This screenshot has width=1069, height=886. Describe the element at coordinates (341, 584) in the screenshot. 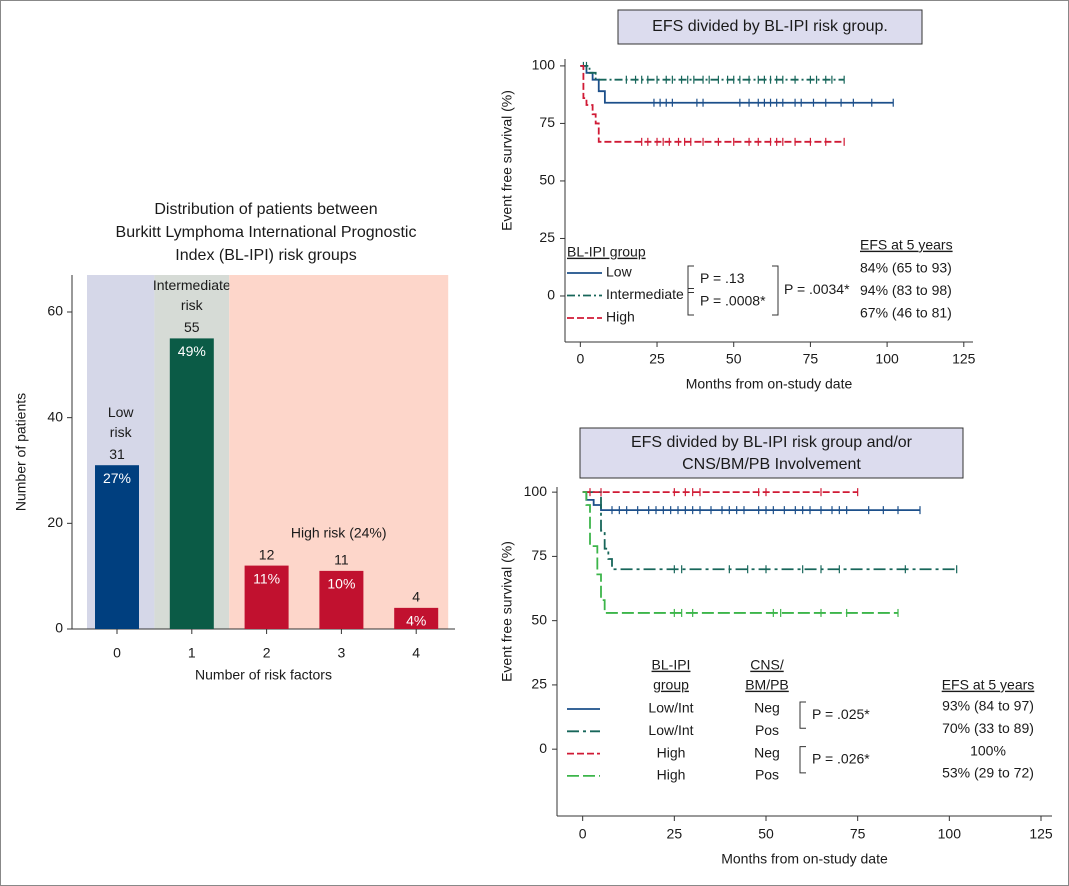

I see `bar-percent-label: 10%` at that location.